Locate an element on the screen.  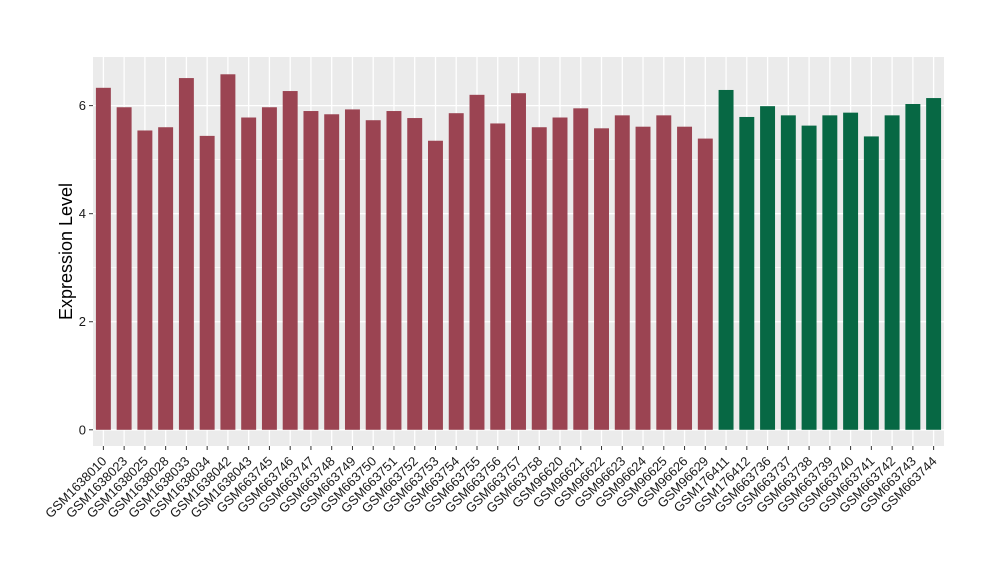
bar-GSM663737 is located at coordinates (788, 272).